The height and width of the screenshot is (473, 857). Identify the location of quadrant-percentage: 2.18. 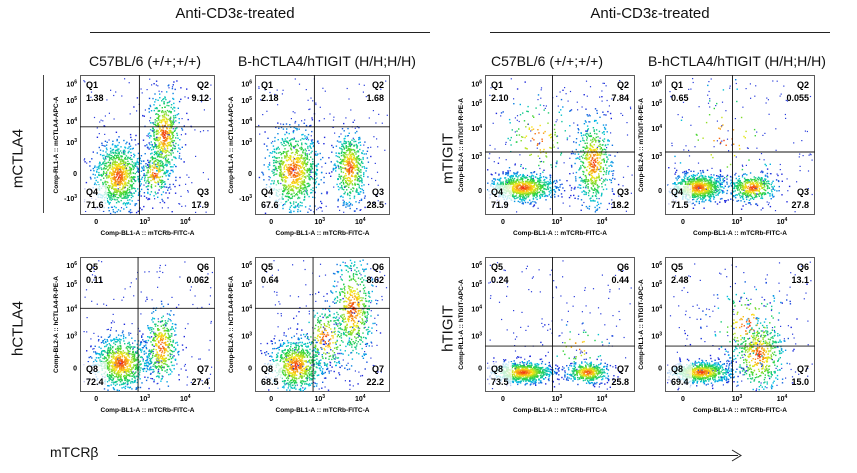
(270, 98).